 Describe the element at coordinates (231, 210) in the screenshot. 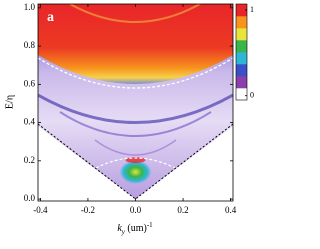

I see `x-tick-label: 0.4` at that location.